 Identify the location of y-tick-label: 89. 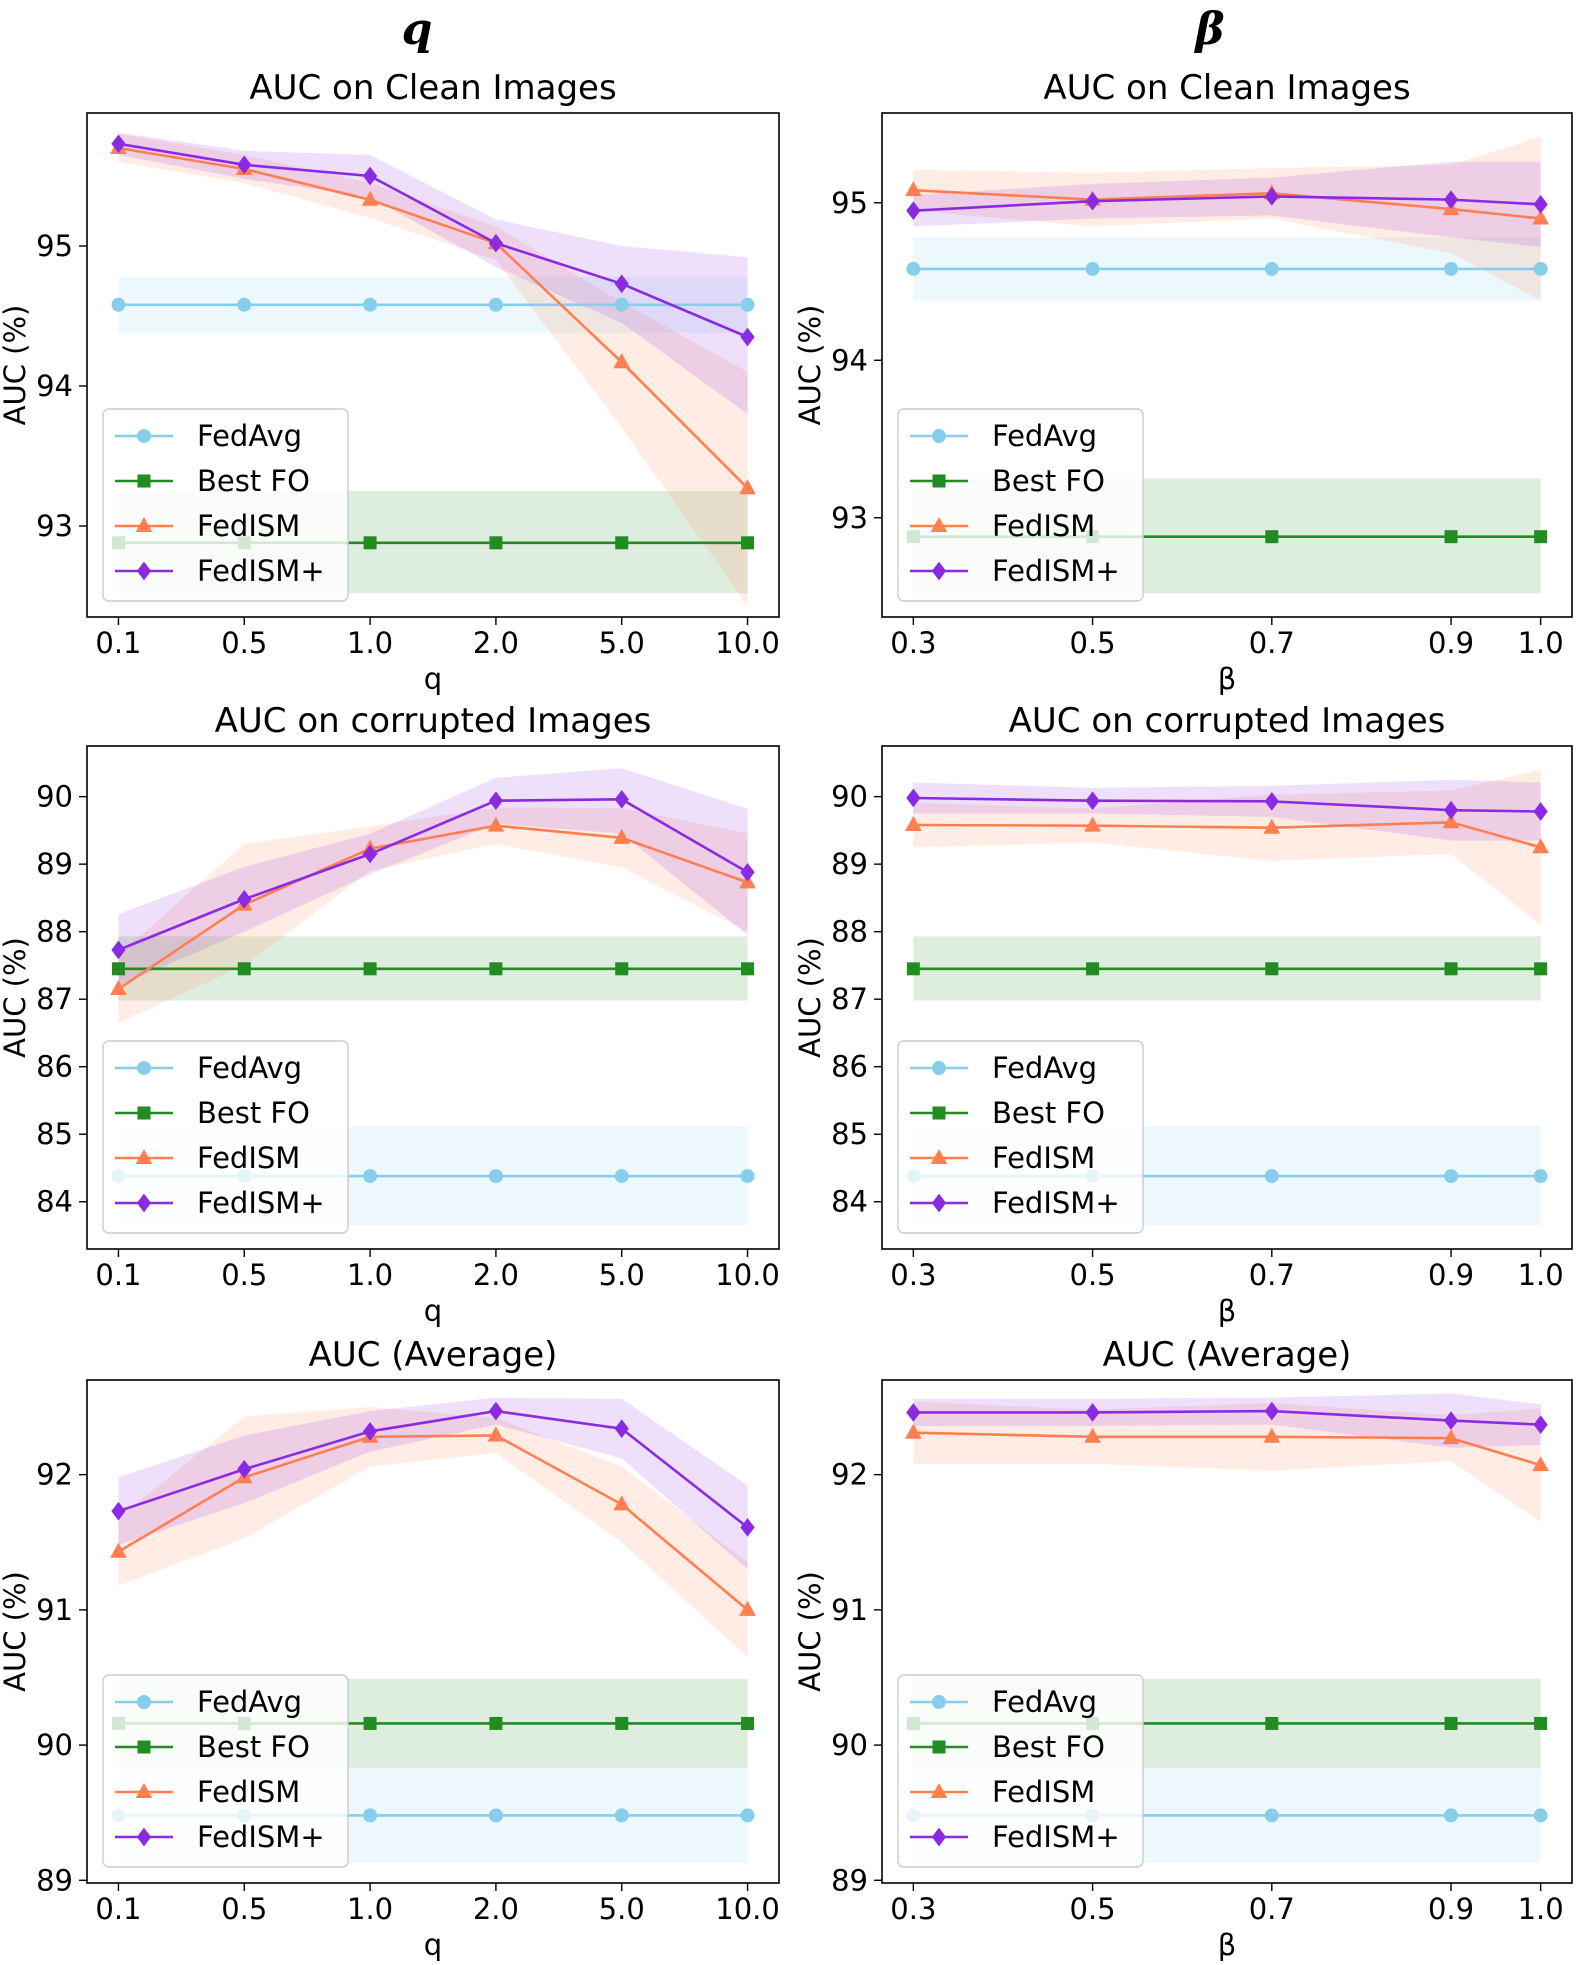
(849, 1880).